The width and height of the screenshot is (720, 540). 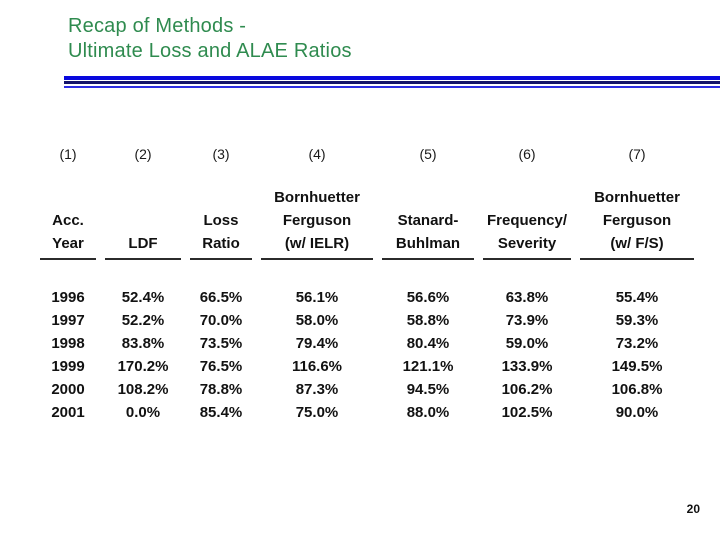 I want to click on cell-frequency-severity: 133.9%, so click(x=527, y=366).